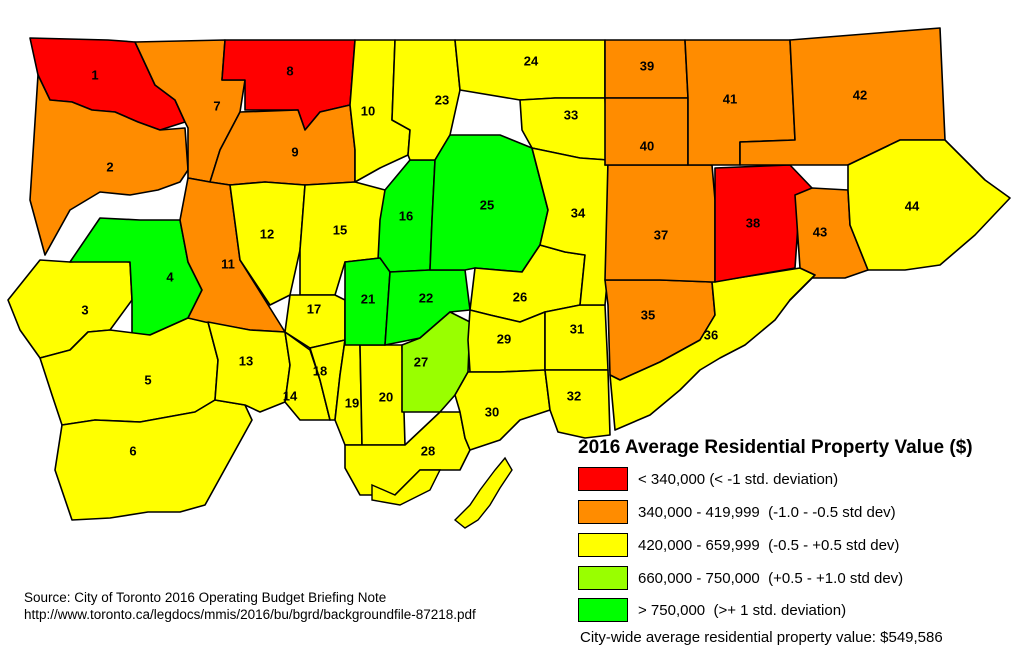 The height and width of the screenshot is (650, 1024). I want to click on ward-label-26: 26, so click(520, 296).